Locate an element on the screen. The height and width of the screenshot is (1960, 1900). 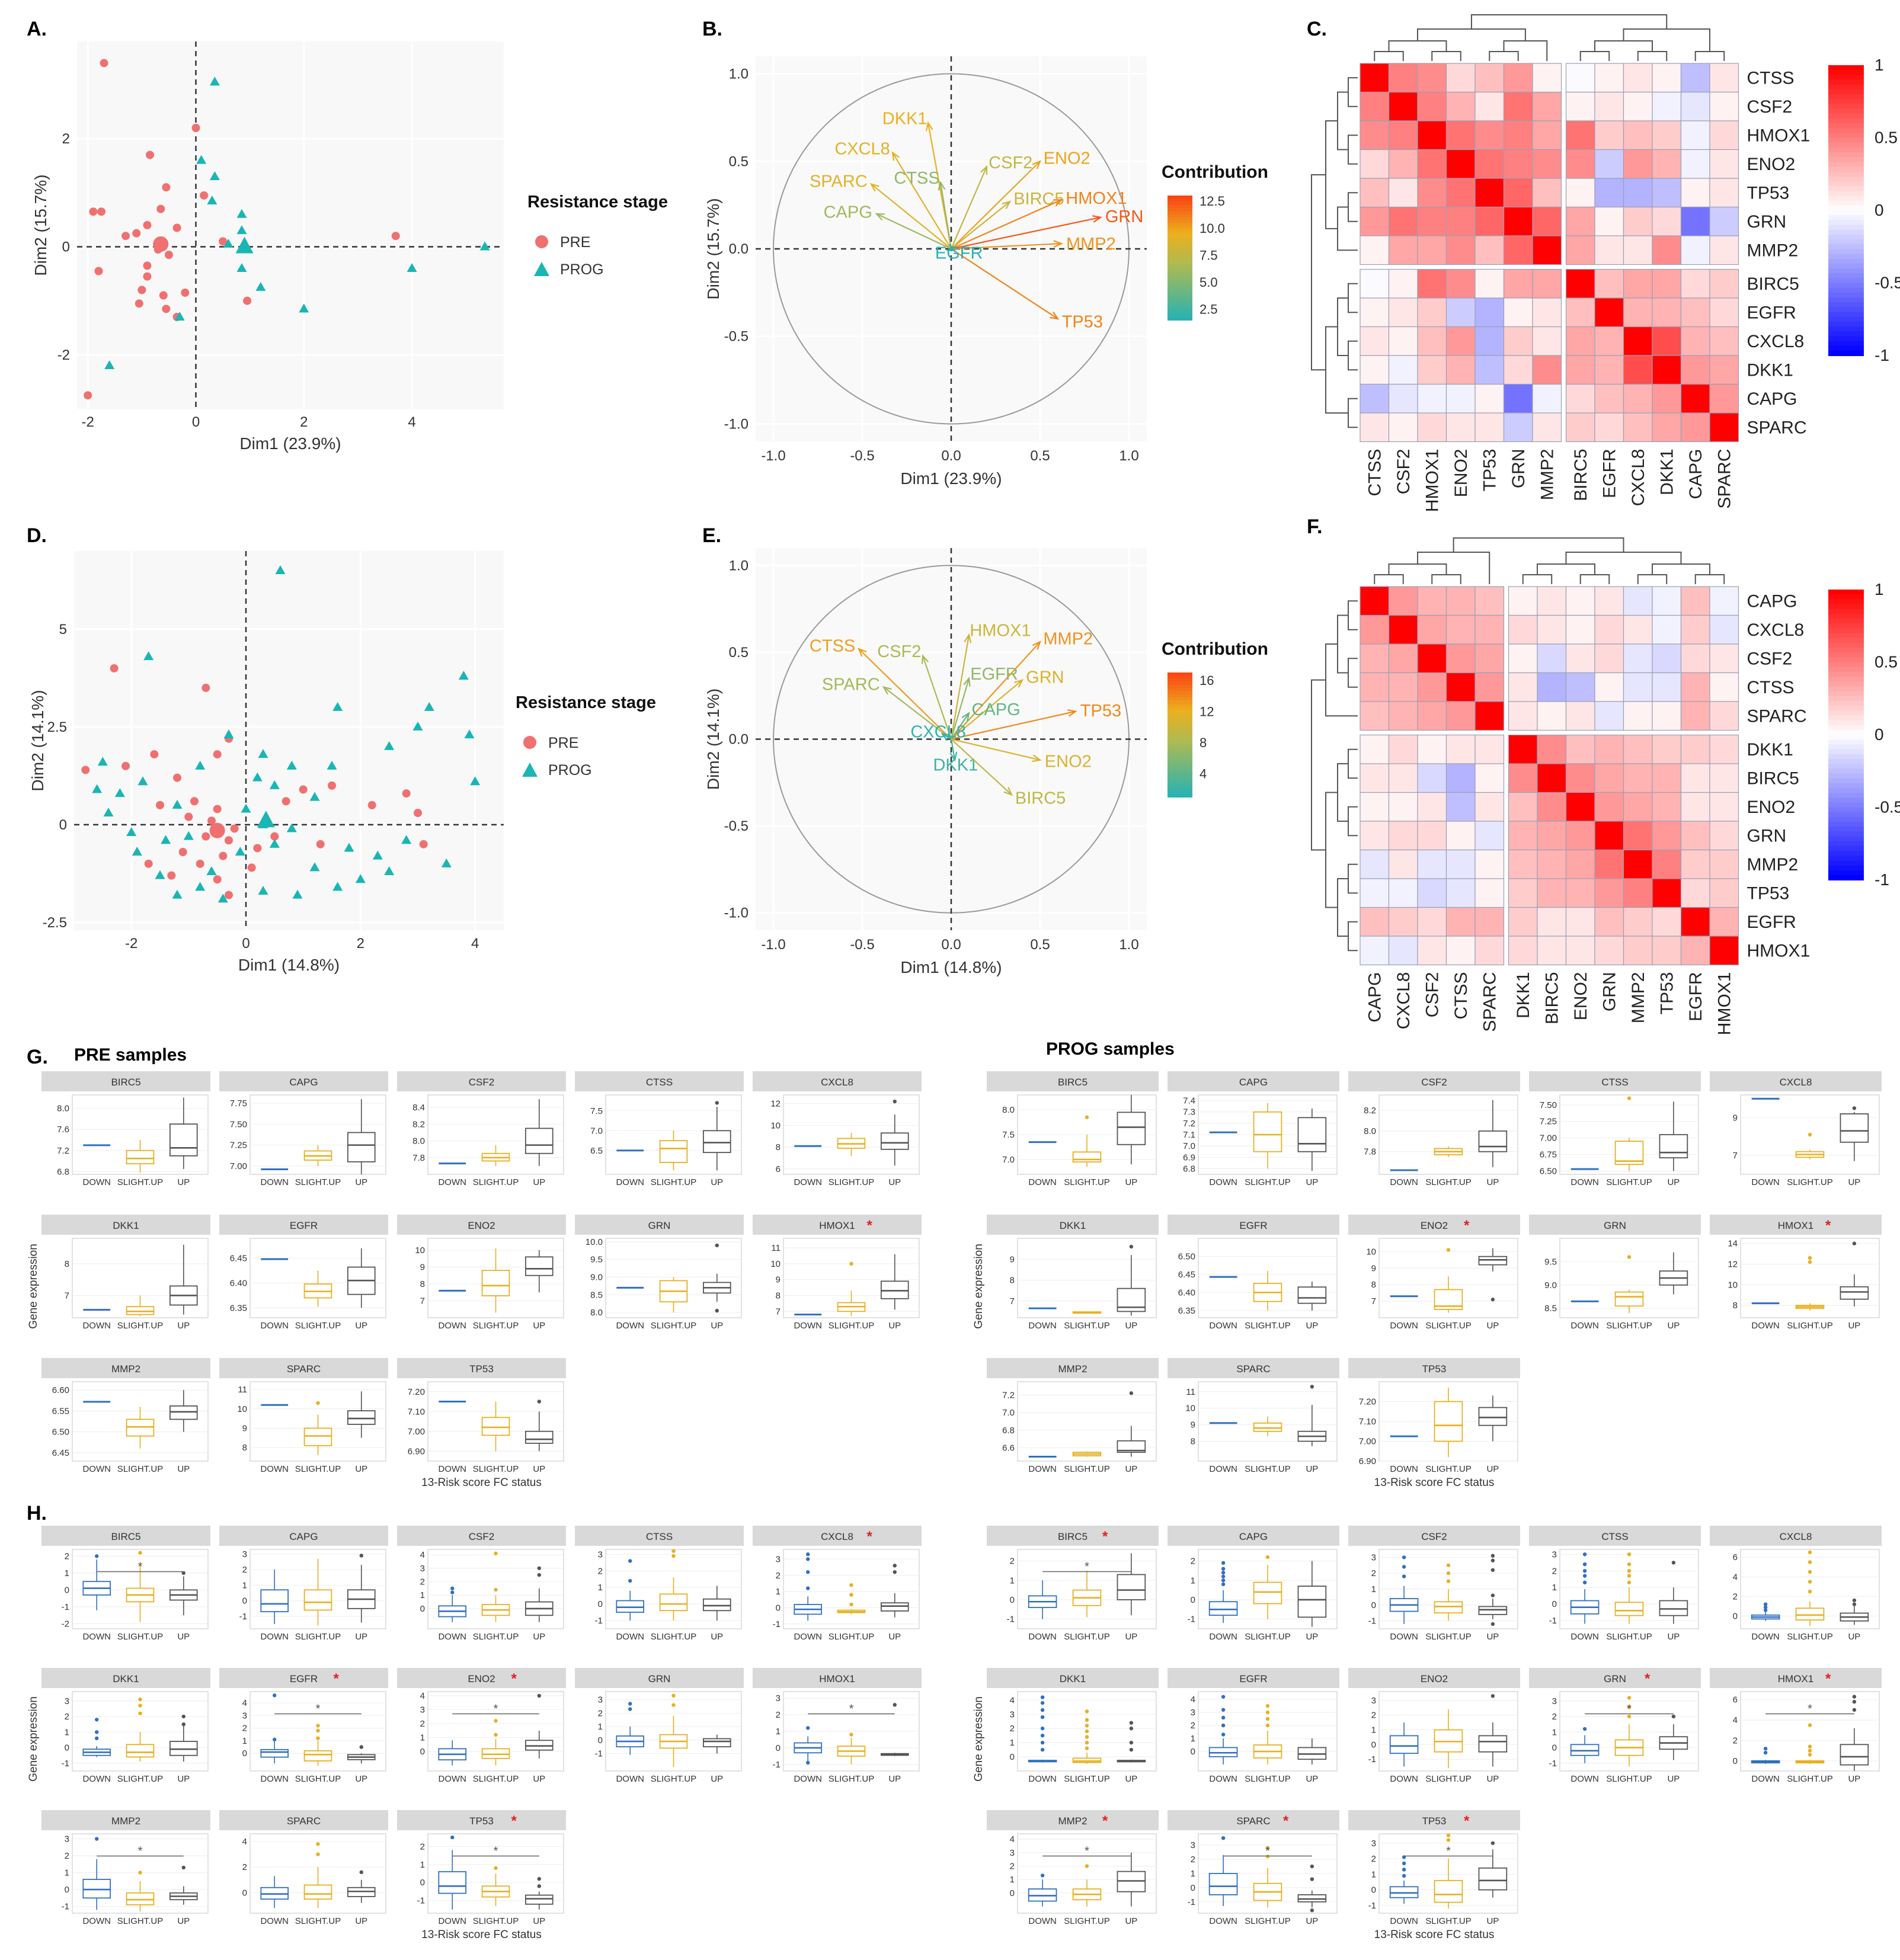
x-tick-label: 0.5 is located at coordinates (1040, 945).